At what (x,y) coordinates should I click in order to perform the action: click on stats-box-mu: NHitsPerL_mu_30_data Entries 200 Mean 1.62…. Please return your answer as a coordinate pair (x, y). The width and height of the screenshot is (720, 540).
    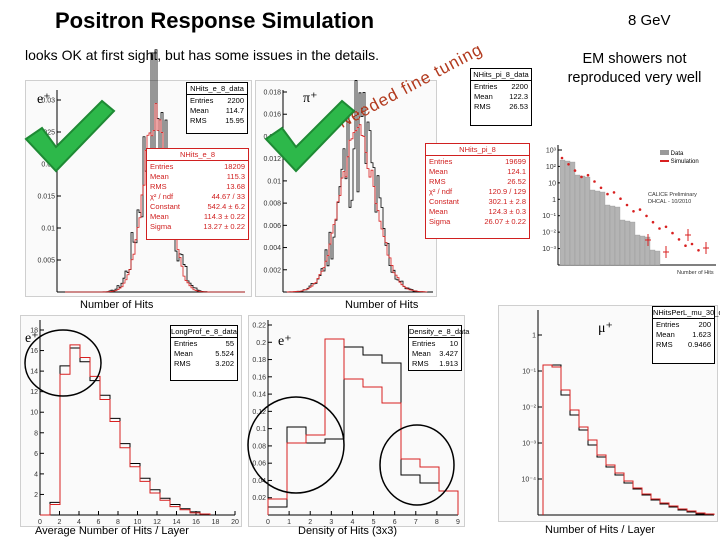
    Looking at the image, I should click on (686, 335).